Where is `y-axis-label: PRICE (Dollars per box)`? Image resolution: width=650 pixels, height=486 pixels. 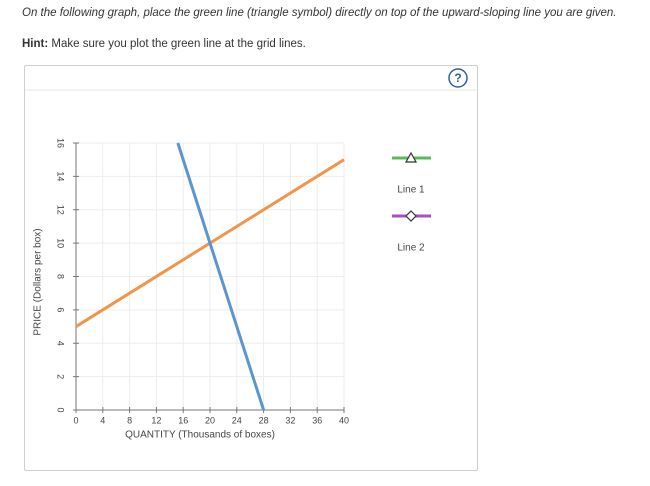
y-axis-label: PRICE (Dollars per box) is located at coordinates (38, 281).